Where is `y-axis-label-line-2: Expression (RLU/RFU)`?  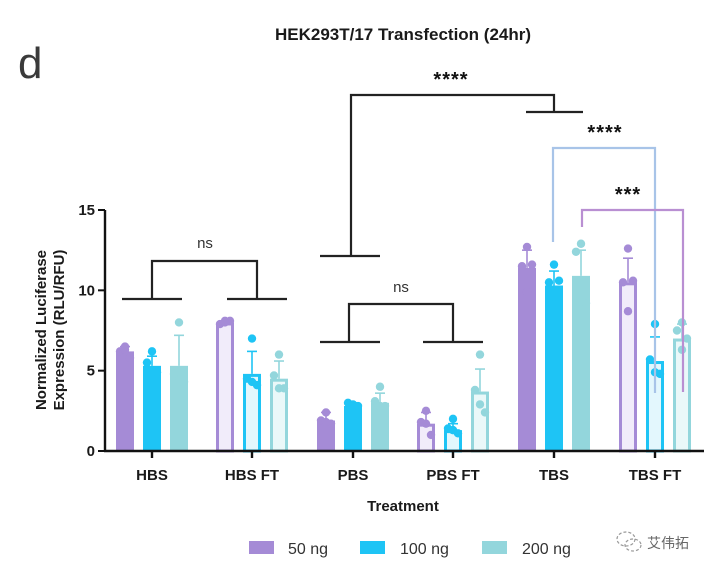 y-axis-label-line-2: Expression (RLU/RFU) is located at coordinates (59, 330).